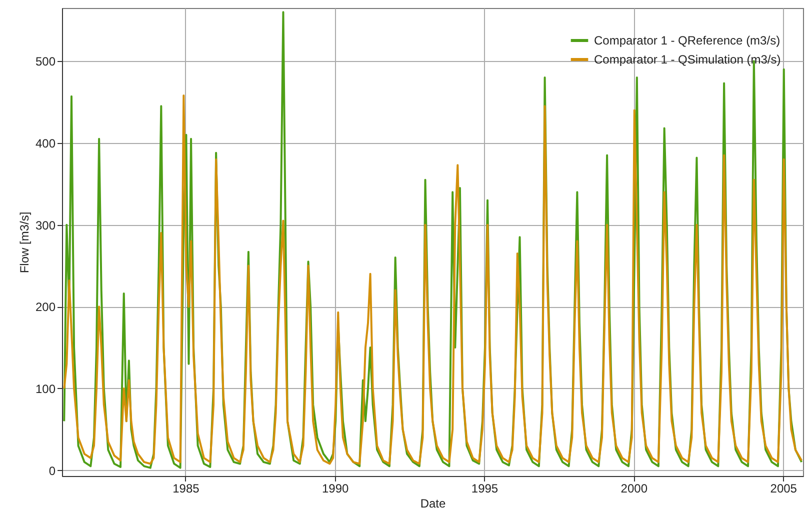  Describe the element at coordinates (52, 471) in the screenshot. I see `y-tick-label: 0` at that location.